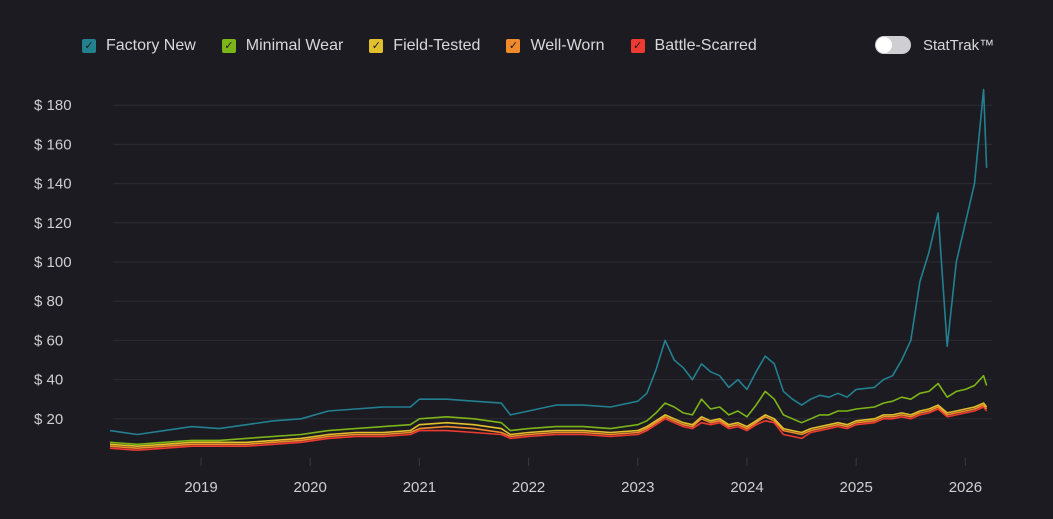  I want to click on series-line-minimal-wear, so click(548, 410).